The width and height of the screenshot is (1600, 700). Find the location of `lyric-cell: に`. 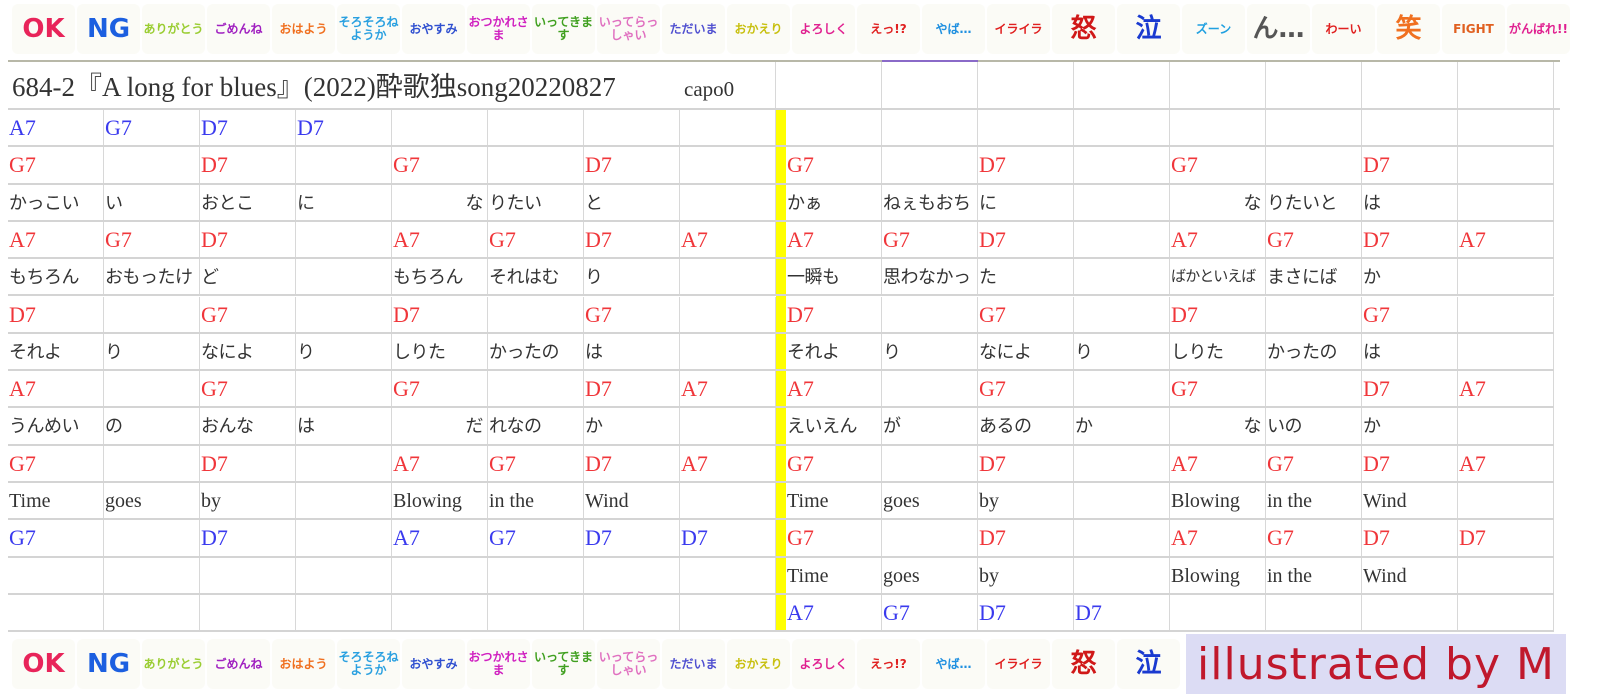

lyric-cell: に is located at coordinates (344, 202).